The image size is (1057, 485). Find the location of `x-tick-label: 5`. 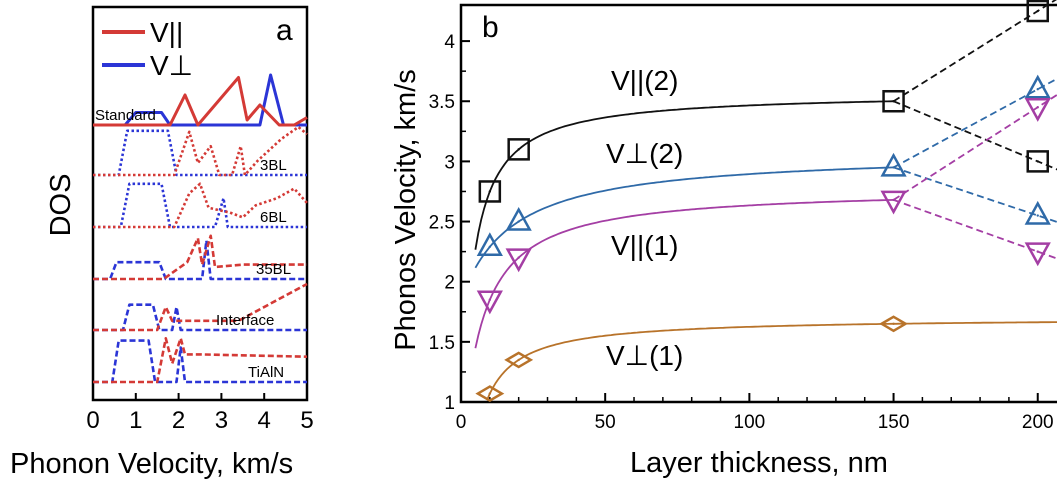

x-tick-label: 5 is located at coordinates (306, 420).